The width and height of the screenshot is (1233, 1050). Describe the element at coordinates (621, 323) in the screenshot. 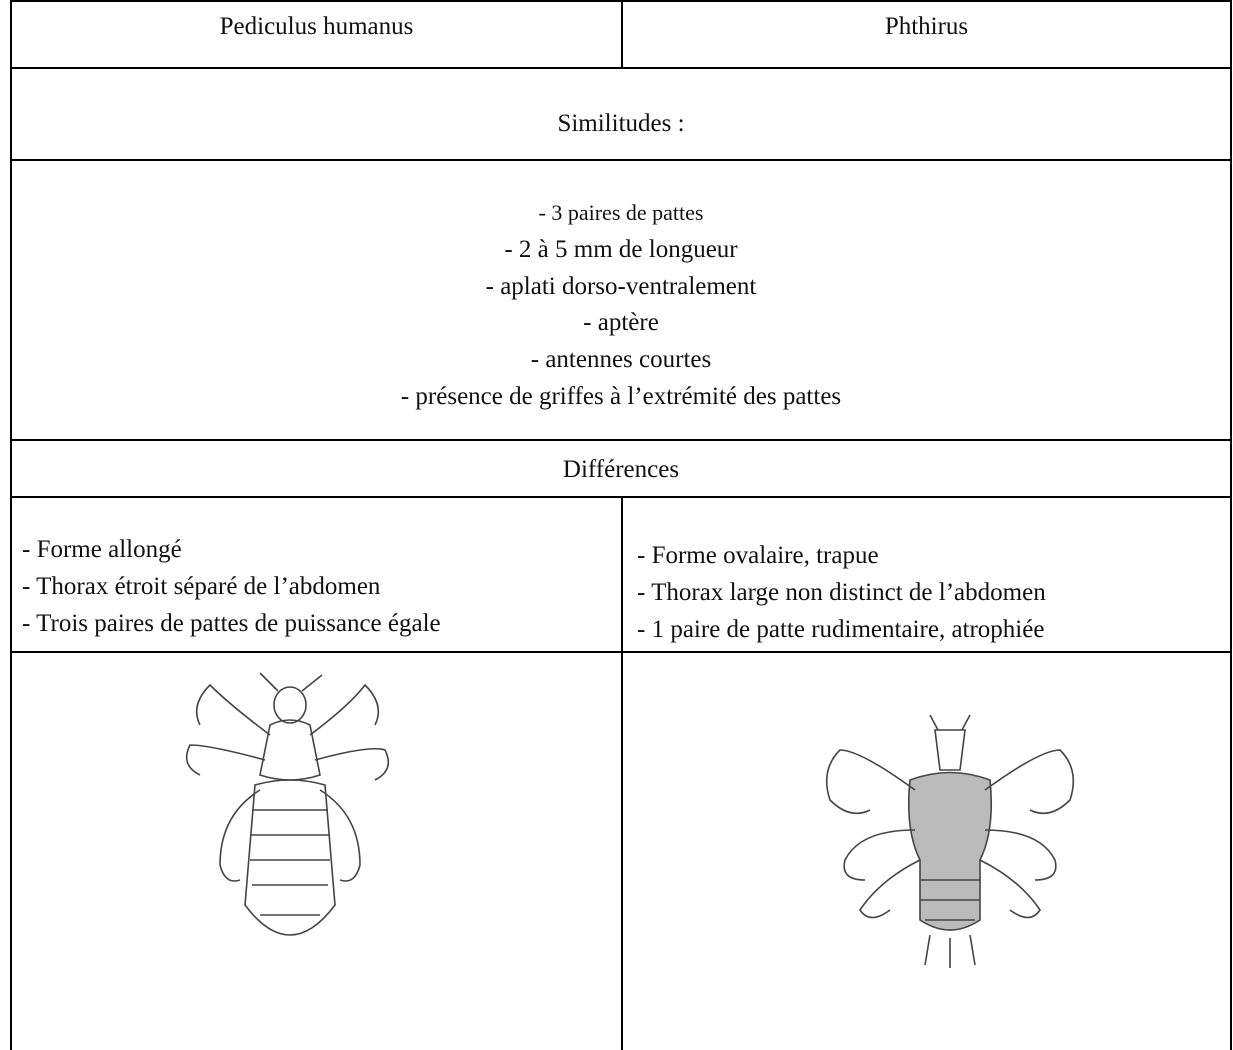

I see `similarity-item: - aptère` at that location.